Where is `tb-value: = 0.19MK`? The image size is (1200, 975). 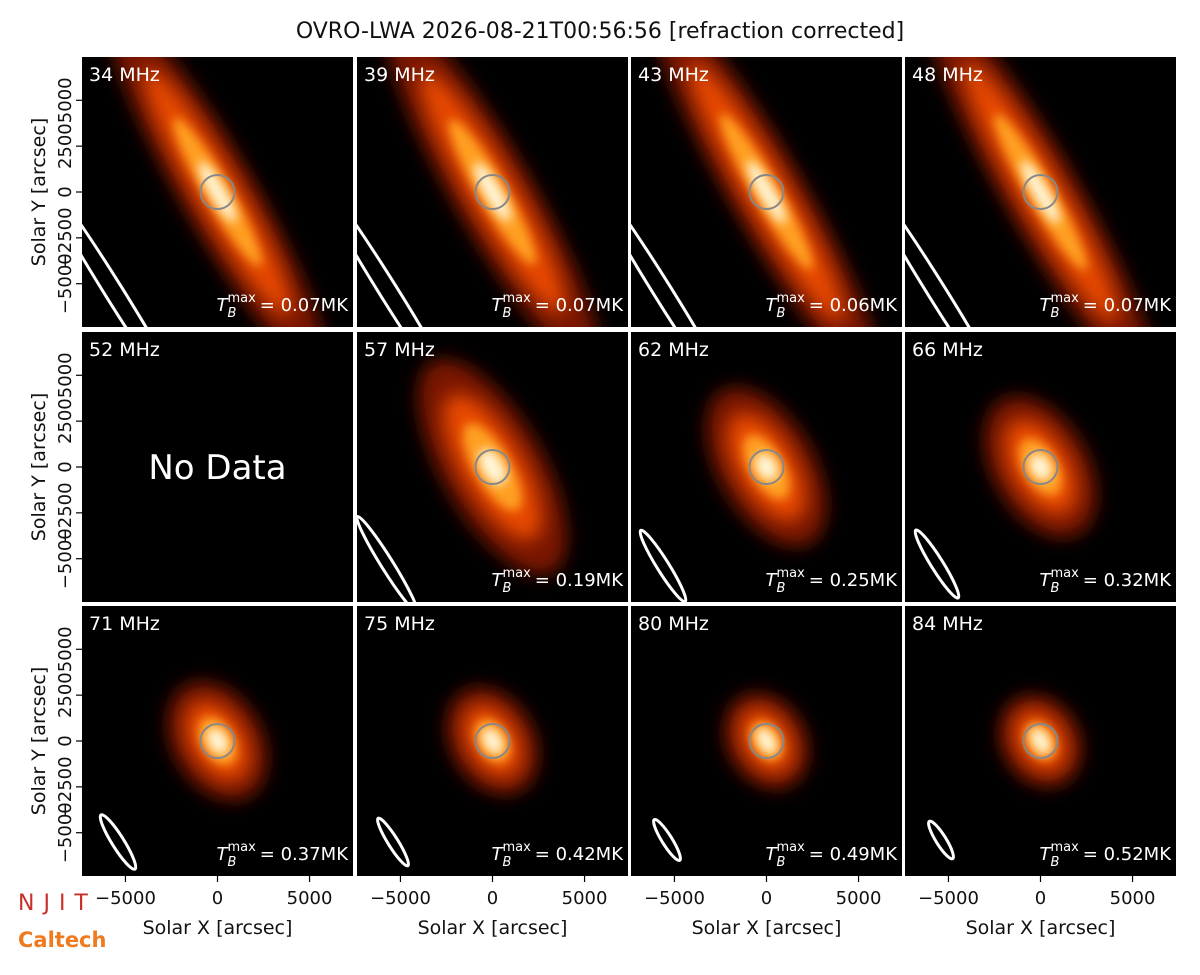
tb-value: = 0.19MK is located at coordinates (579, 580).